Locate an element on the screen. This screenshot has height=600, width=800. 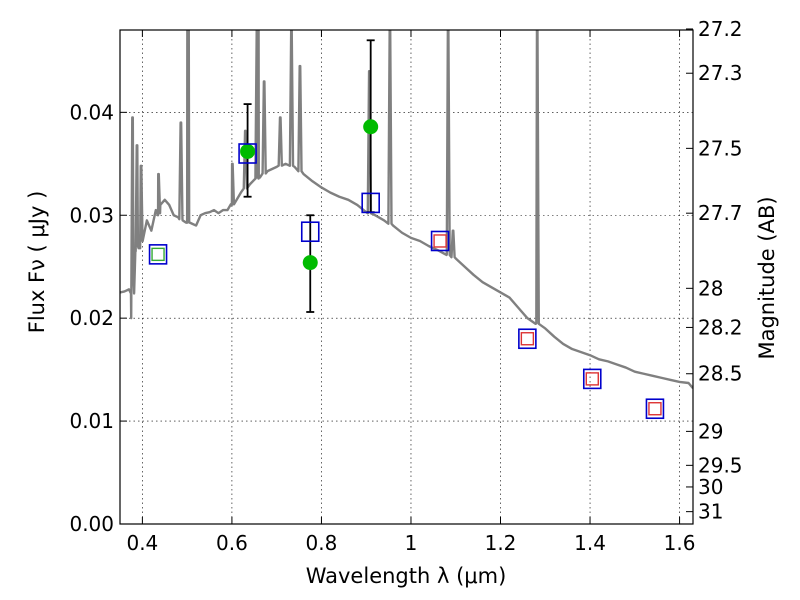
y2-tick-label: 27.3 is located at coordinates (720, 73).